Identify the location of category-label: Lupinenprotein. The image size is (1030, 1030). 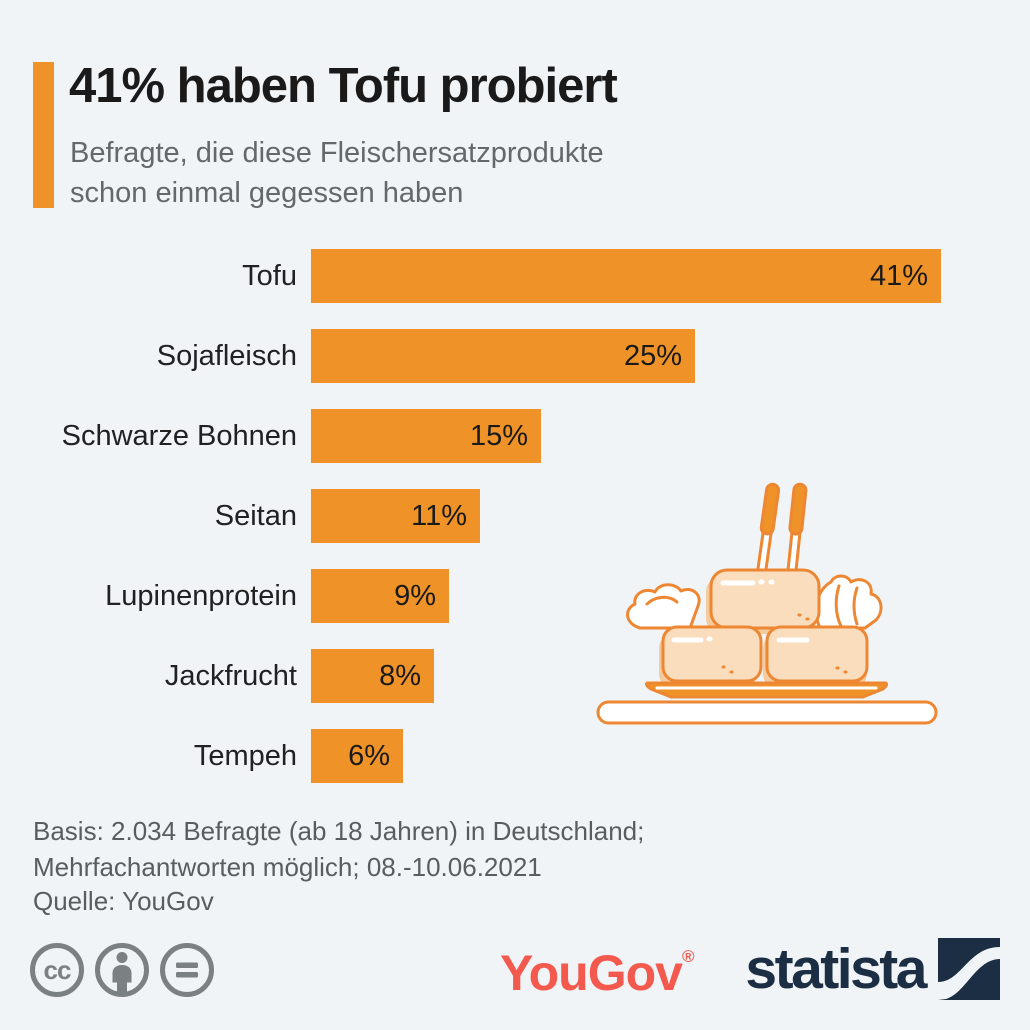
(201, 595).